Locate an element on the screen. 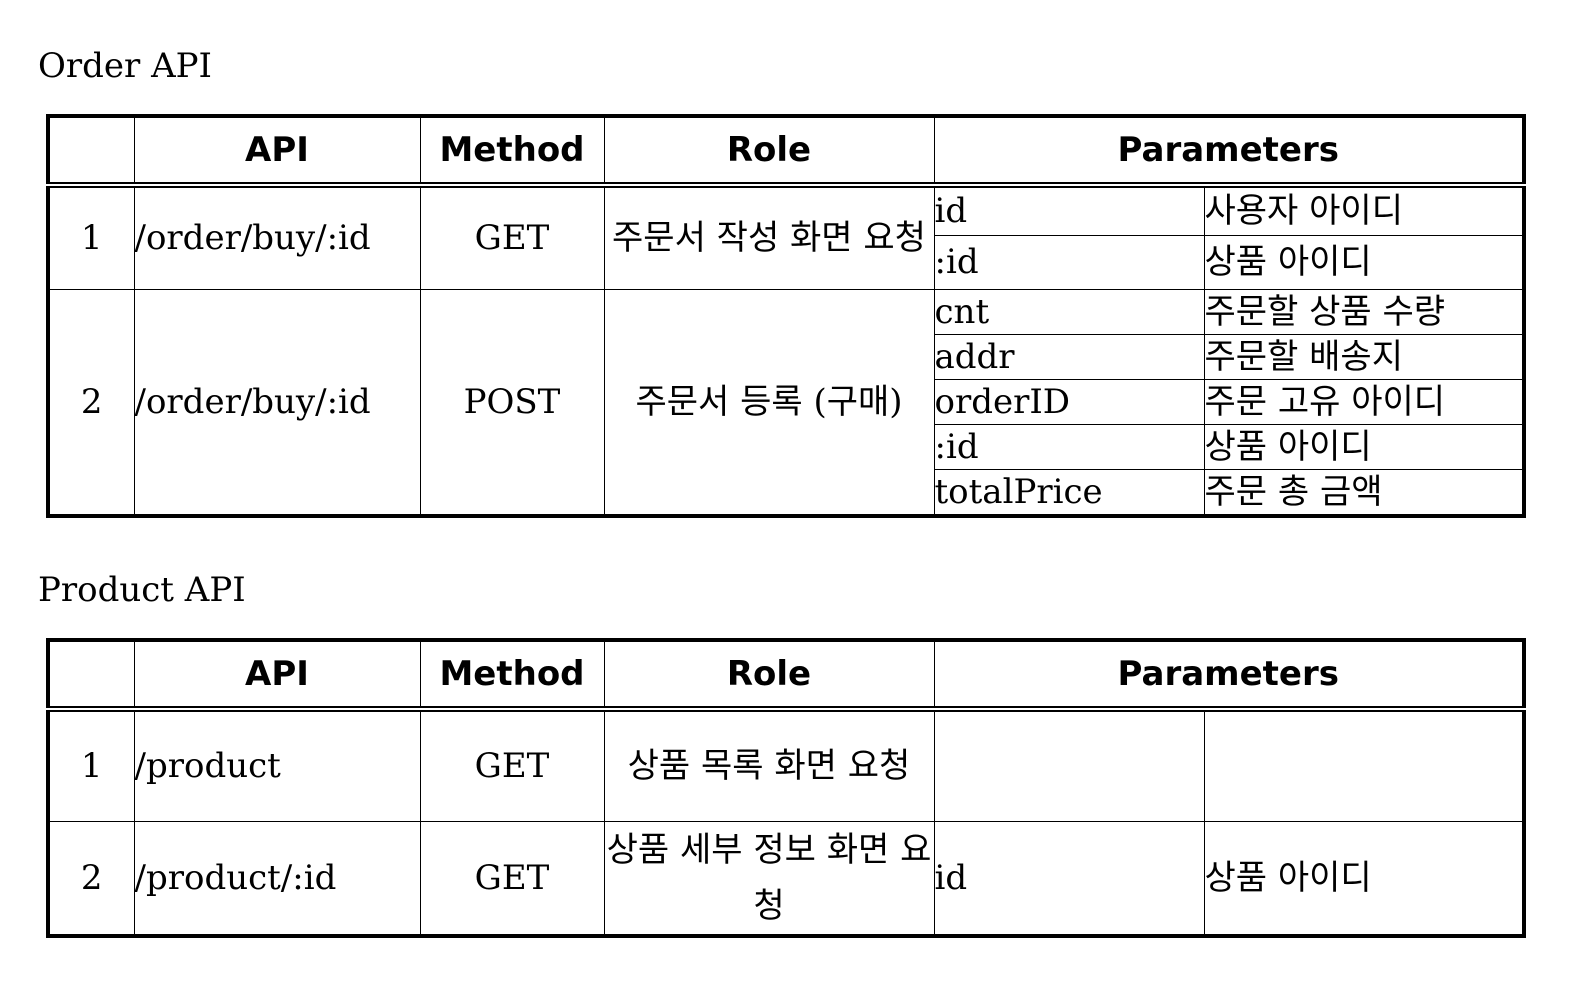 The height and width of the screenshot is (986, 1578). table-row: totalPrice 주문 총 금액 is located at coordinates (786, 492).